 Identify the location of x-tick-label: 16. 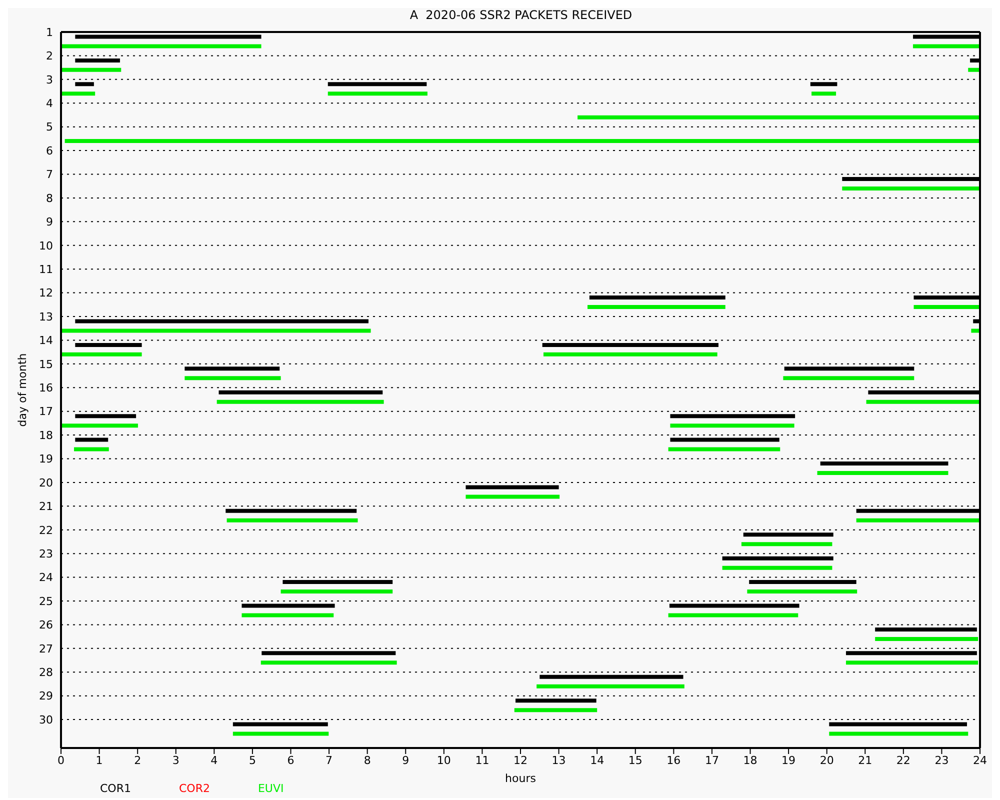
(673, 760).